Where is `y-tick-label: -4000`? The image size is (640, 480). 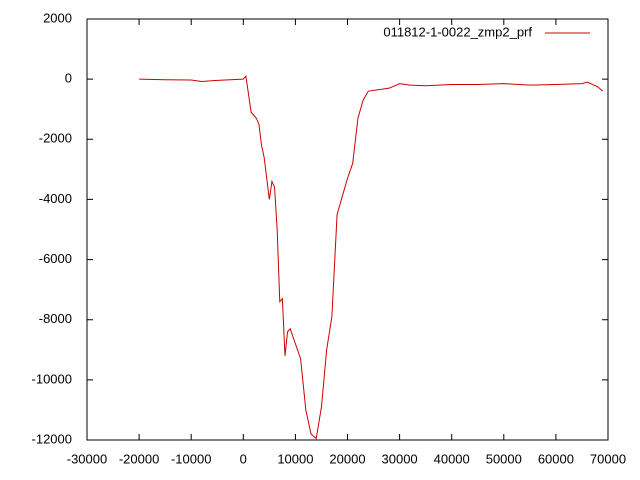 y-tick-label: -4000 is located at coordinates (55, 198).